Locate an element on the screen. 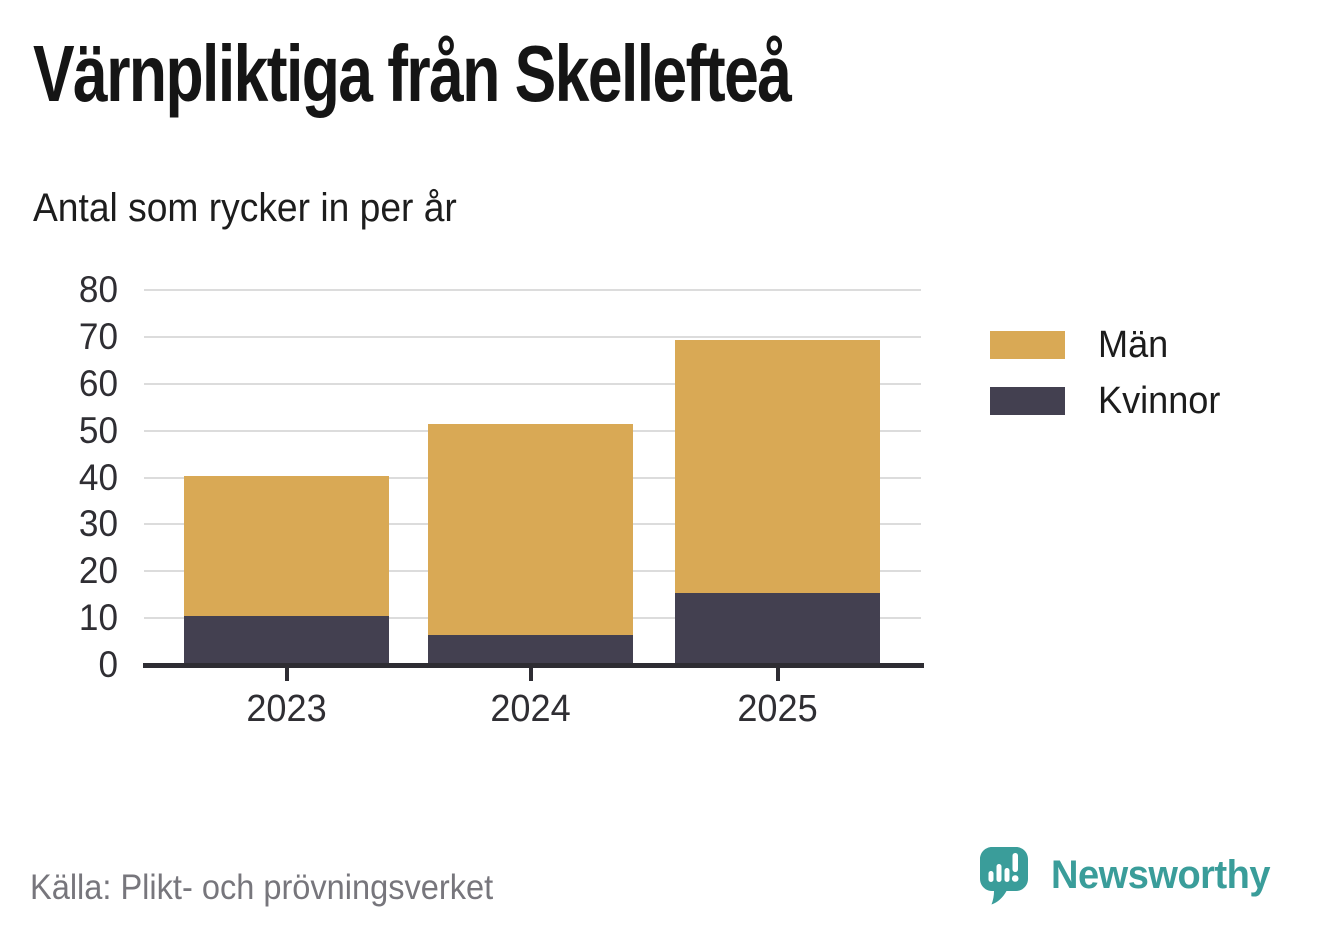 The image size is (1322, 939). x-axis-label: 2023 is located at coordinates (286, 709).